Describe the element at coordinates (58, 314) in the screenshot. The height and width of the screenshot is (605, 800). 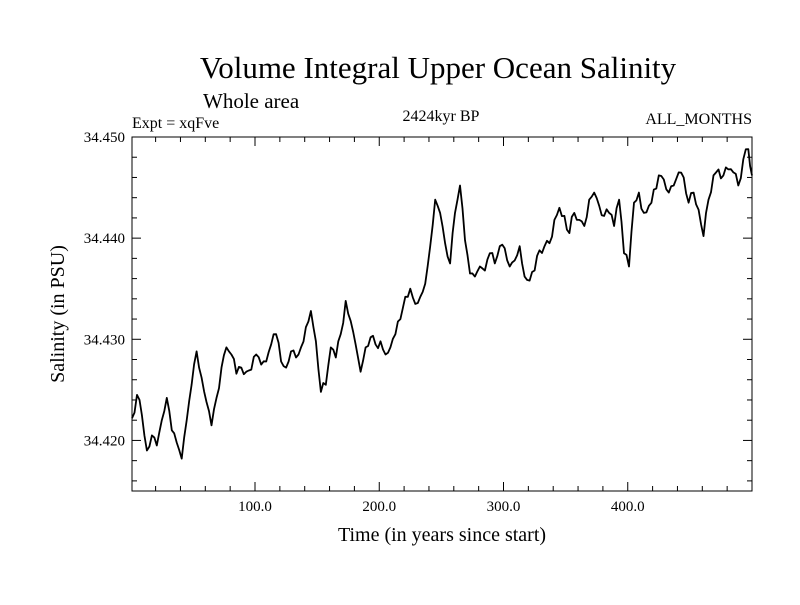
I see `y-axis-label: Salinity (in PSU)` at that location.